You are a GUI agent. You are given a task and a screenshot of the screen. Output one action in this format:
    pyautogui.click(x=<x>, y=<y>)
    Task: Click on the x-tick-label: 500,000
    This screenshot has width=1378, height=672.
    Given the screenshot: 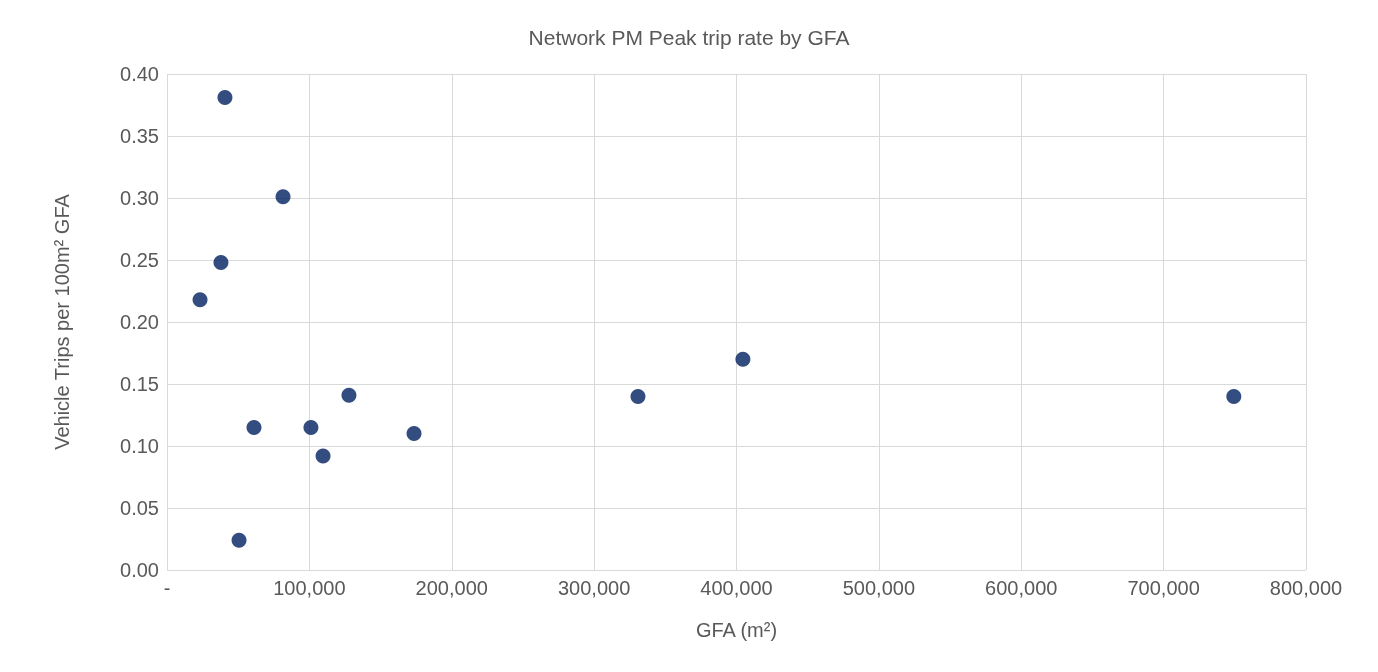 What is the action you would take?
    pyautogui.click(x=879, y=588)
    